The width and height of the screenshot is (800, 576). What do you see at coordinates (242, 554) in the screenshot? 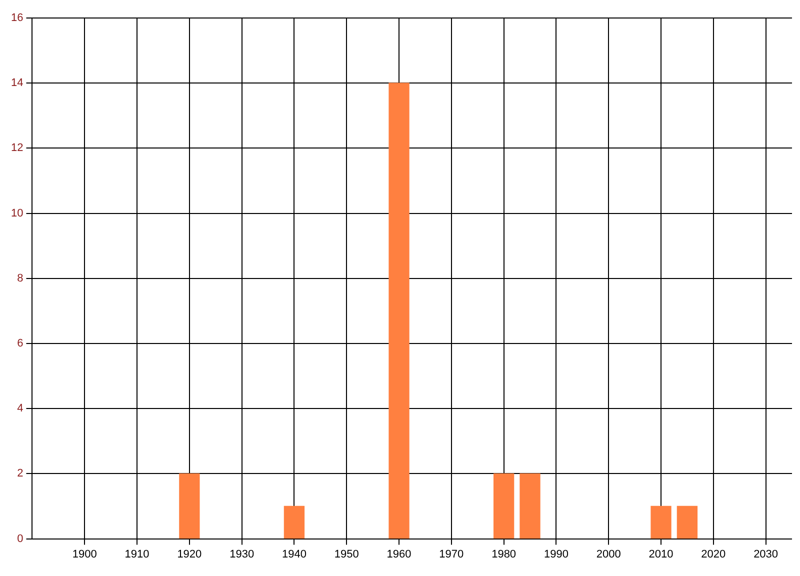
I see `x-tick-label: 1930` at bounding box center [242, 554].